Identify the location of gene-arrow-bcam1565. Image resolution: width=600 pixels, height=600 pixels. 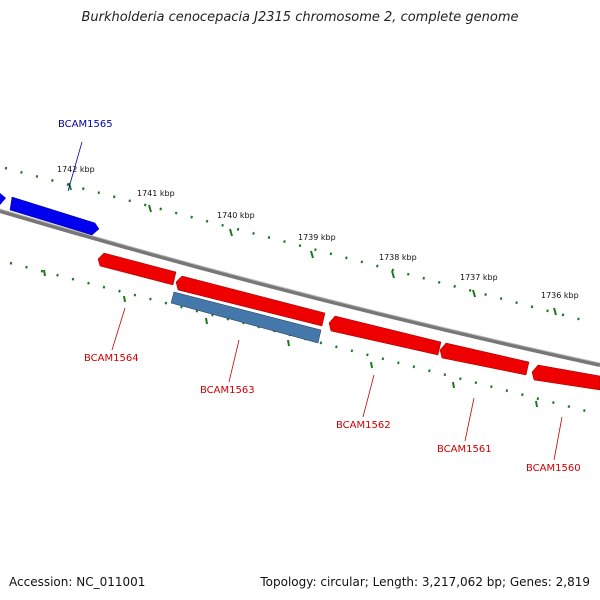
(54, 216).